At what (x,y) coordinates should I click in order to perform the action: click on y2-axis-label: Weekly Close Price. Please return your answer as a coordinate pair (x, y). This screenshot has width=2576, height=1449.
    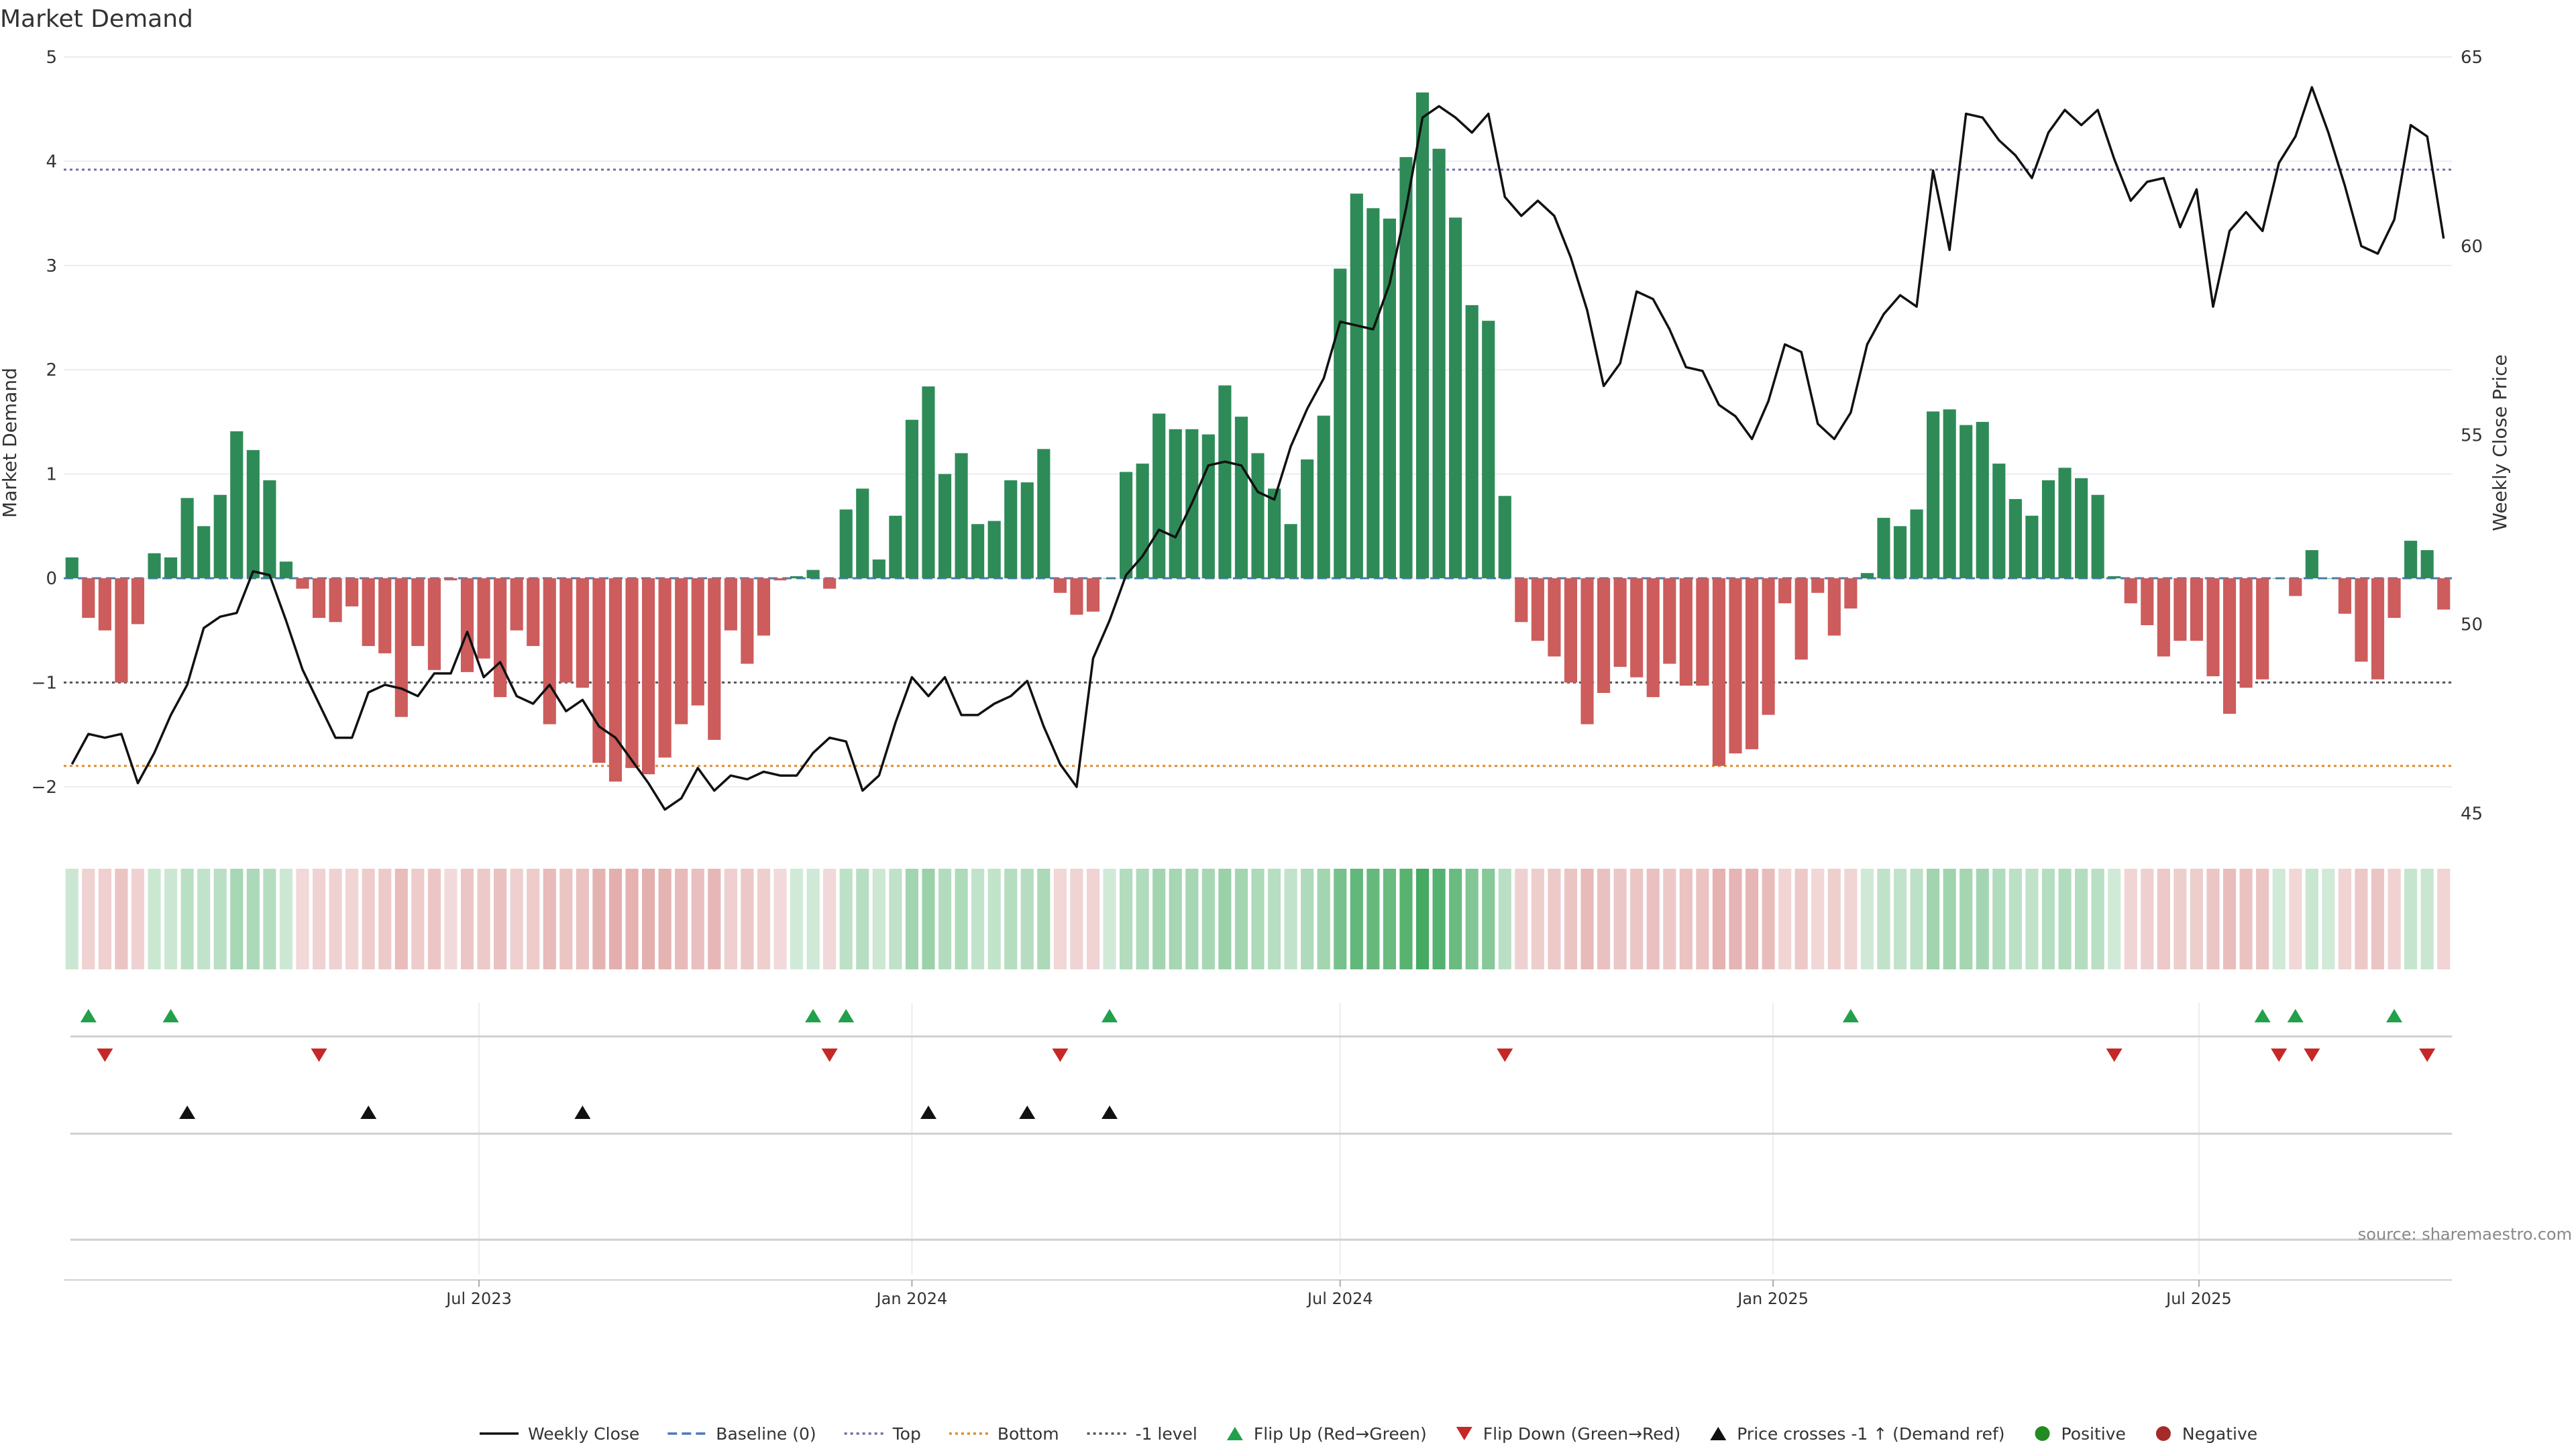
    Looking at the image, I should click on (2500, 442).